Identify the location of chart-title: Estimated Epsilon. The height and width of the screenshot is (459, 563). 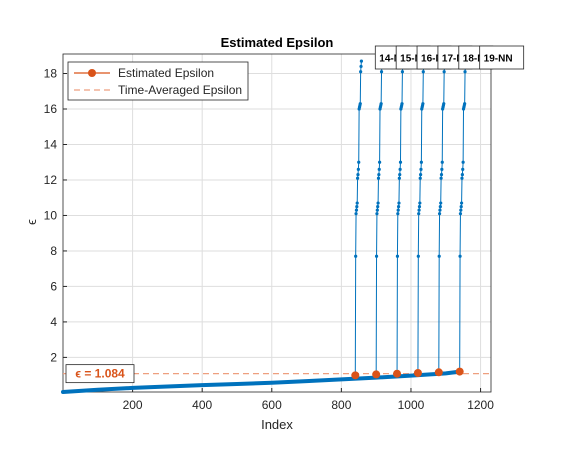
(277, 42).